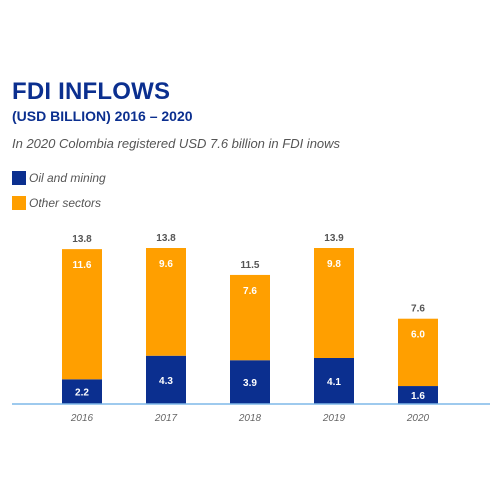 The width and height of the screenshot is (500, 500). I want to click on bar-other-2019, so click(334, 303).